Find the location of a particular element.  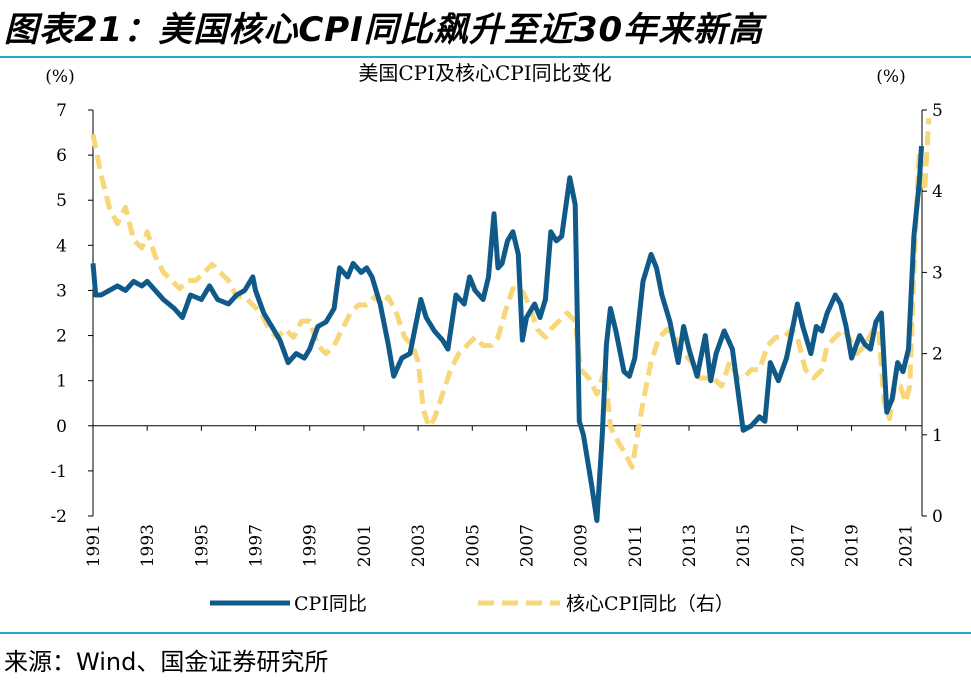

x-tick-label: 2009 is located at coordinates (582, 545).